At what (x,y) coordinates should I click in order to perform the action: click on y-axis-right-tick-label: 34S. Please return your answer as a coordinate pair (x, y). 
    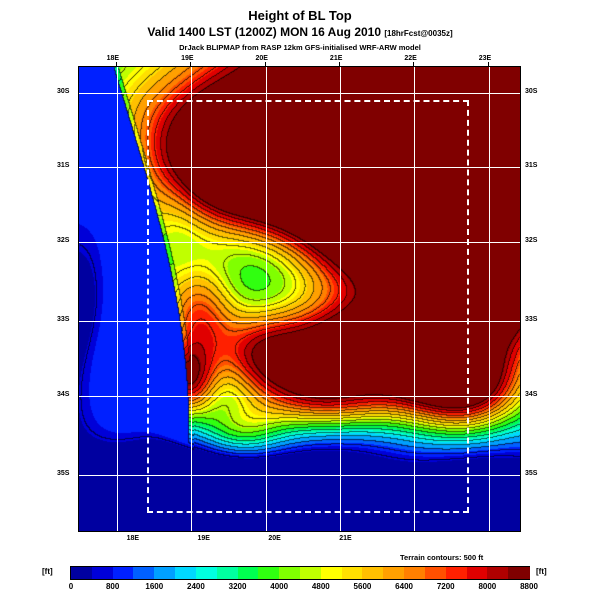
    Looking at the image, I should click on (531, 394).